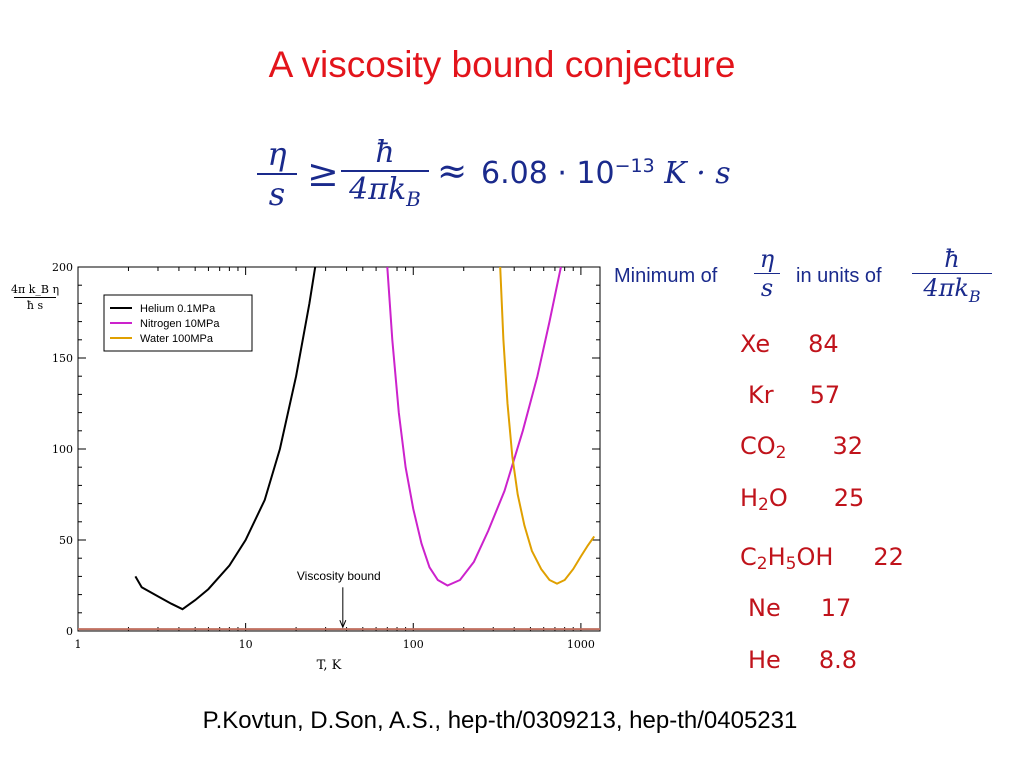 The height and width of the screenshot is (768, 1024). What do you see at coordinates (378, 189) in the screenshot?
I see `formula-4pik: 4πk` at bounding box center [378, 189].